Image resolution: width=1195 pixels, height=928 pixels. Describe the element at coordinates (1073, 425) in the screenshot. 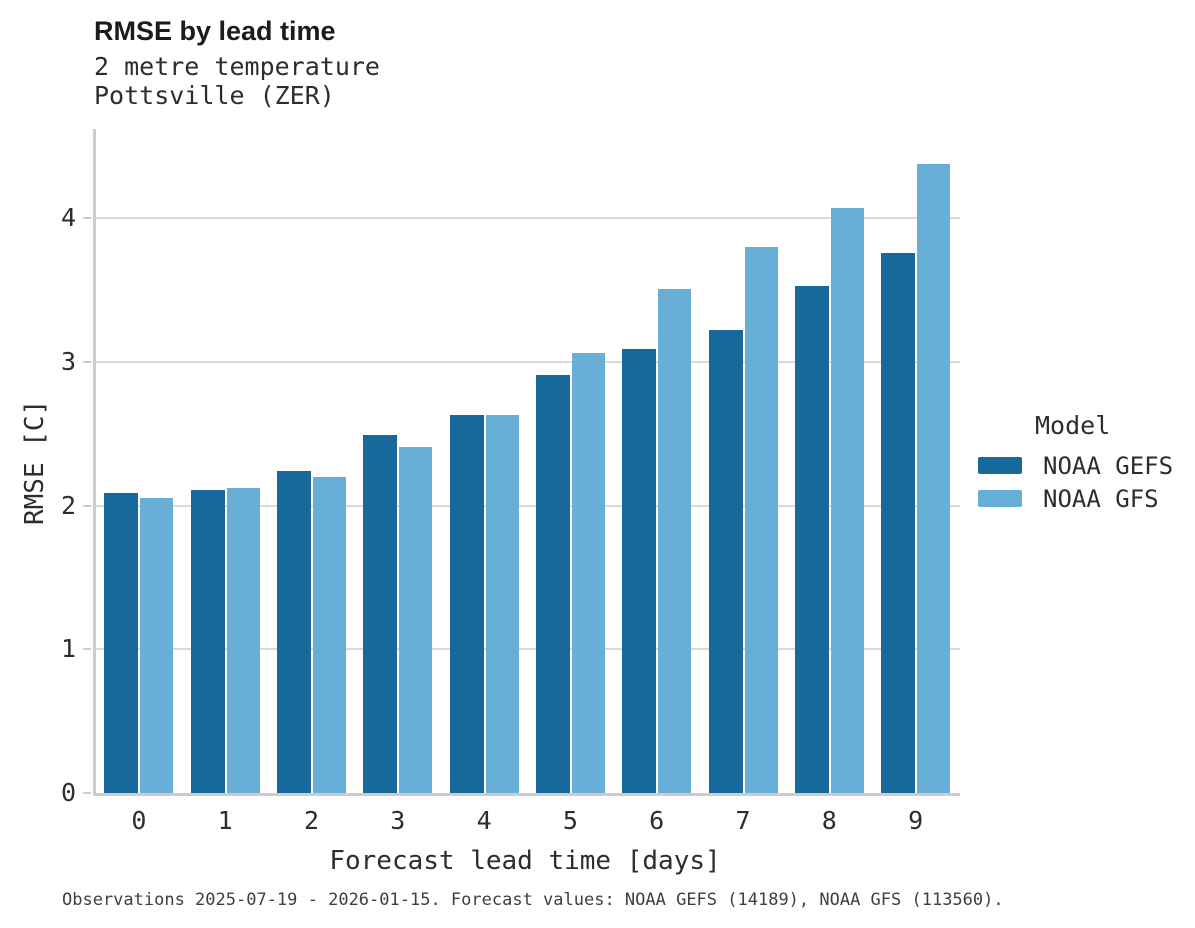

I see `legend-title: Model` at that location.